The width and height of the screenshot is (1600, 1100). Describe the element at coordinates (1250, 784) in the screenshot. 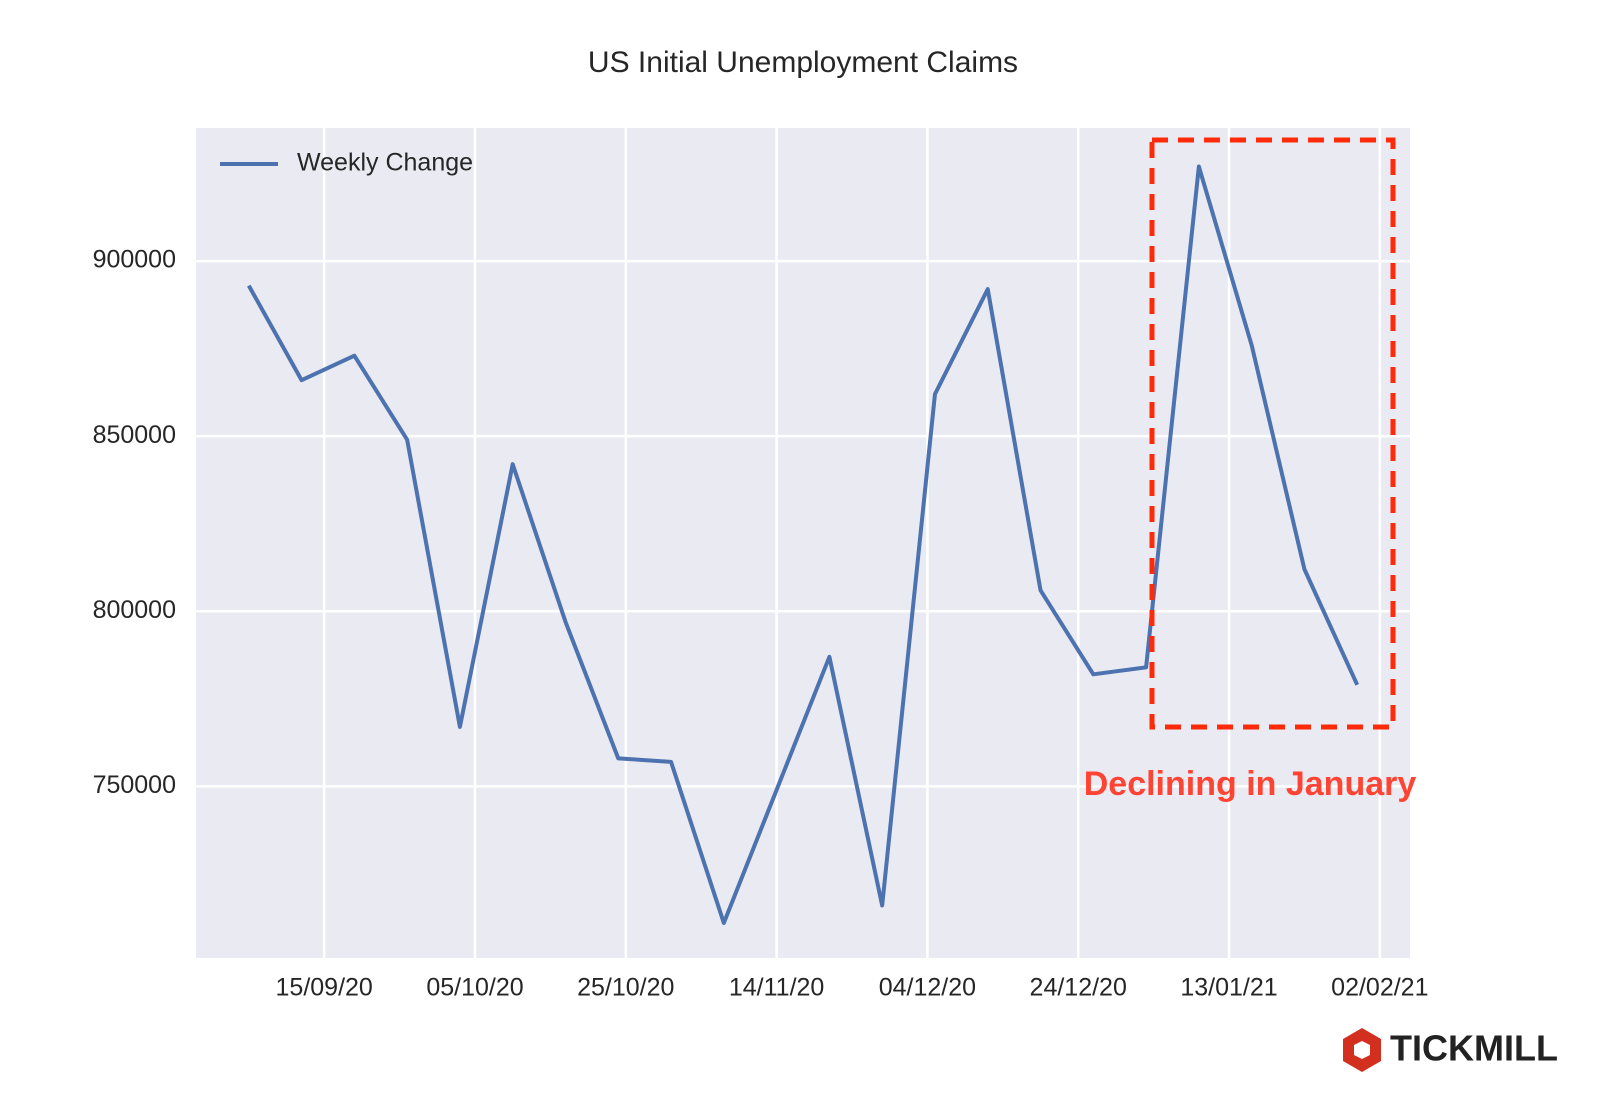

I see `annotation: Declining in January` at that location.